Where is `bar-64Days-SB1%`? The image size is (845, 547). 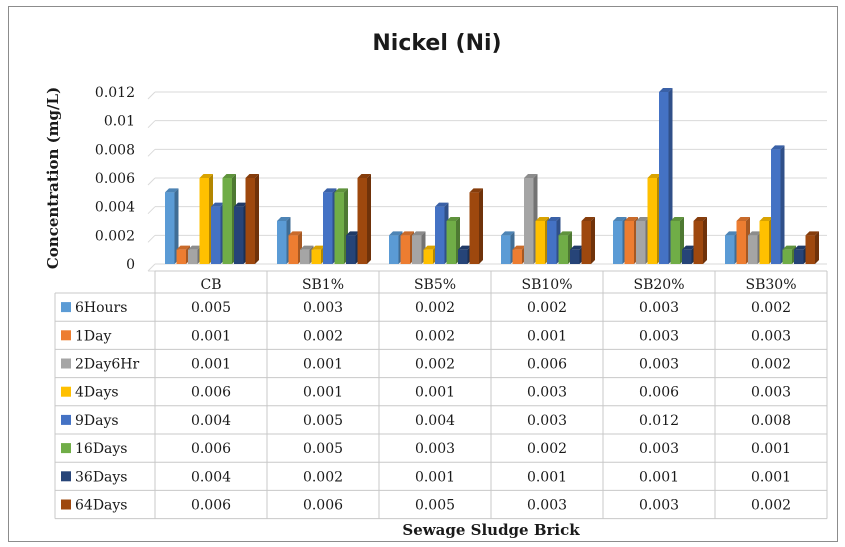
bar-64Days-SB1% is located at coordinates (362, 221).